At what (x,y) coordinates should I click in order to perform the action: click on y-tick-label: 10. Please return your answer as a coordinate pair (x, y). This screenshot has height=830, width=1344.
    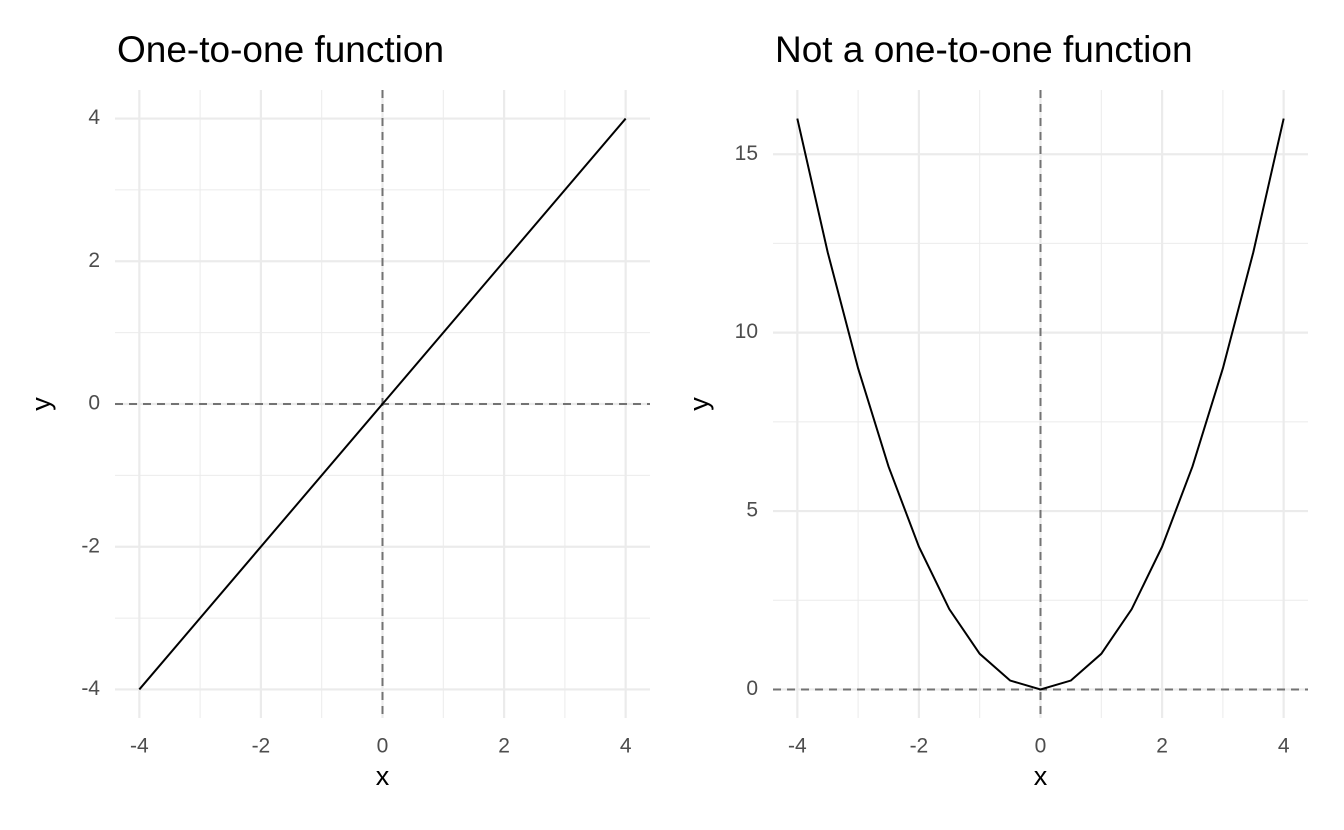
    Looking at the image, I should click on (746, 331).